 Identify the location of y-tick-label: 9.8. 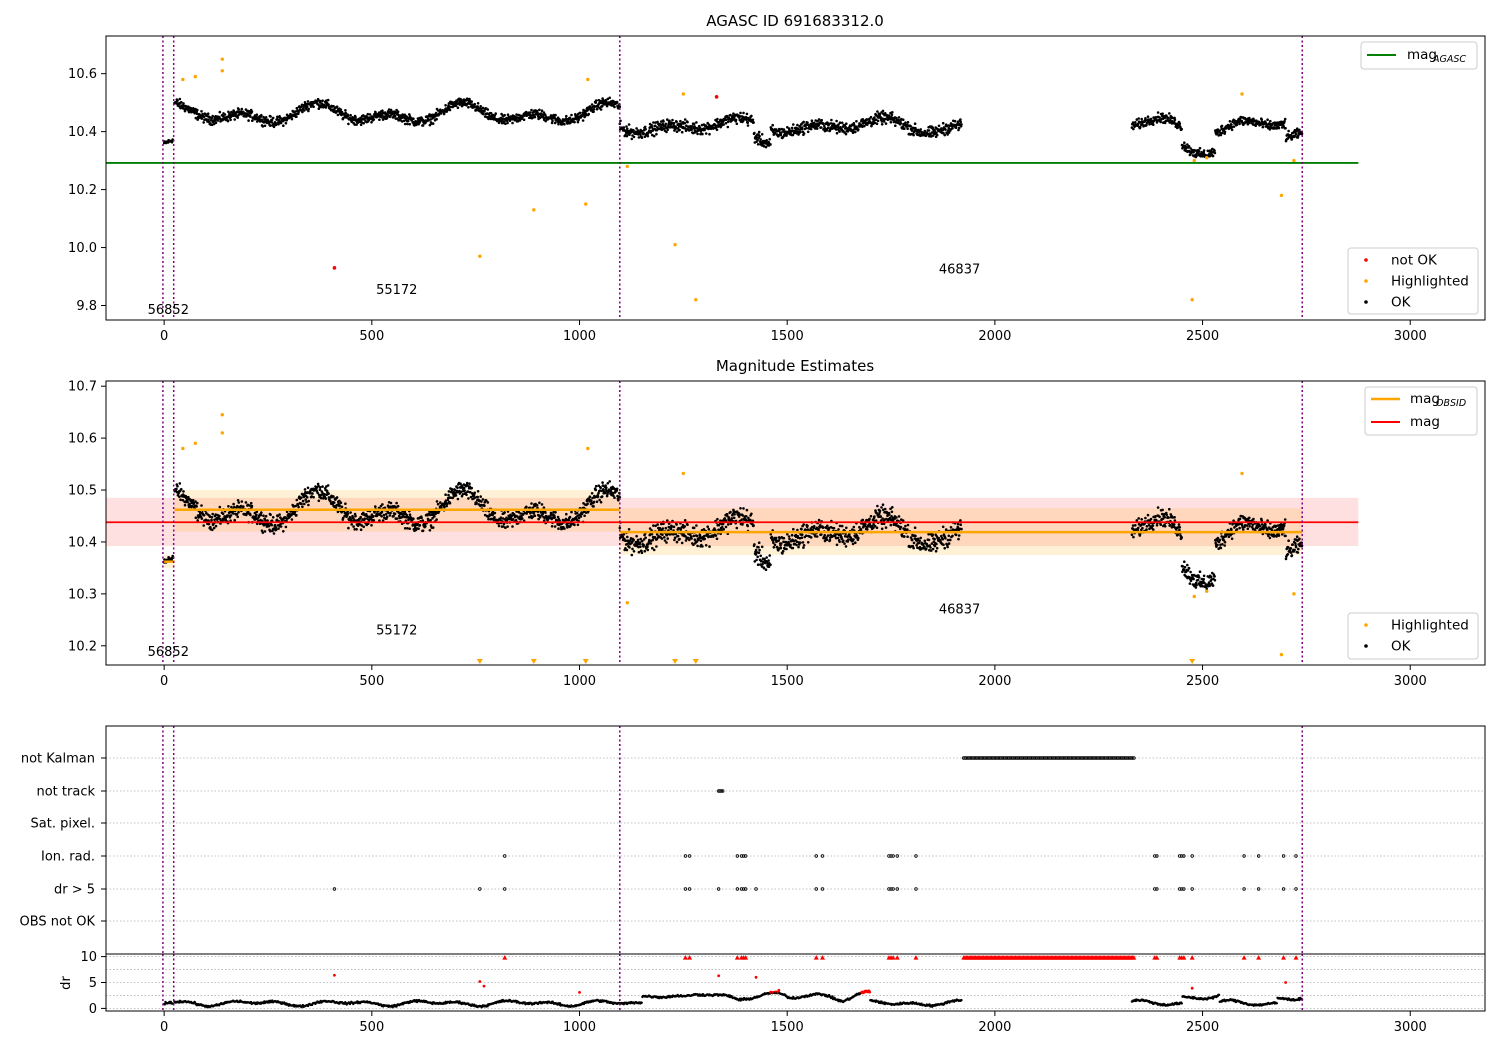
(86, 306).